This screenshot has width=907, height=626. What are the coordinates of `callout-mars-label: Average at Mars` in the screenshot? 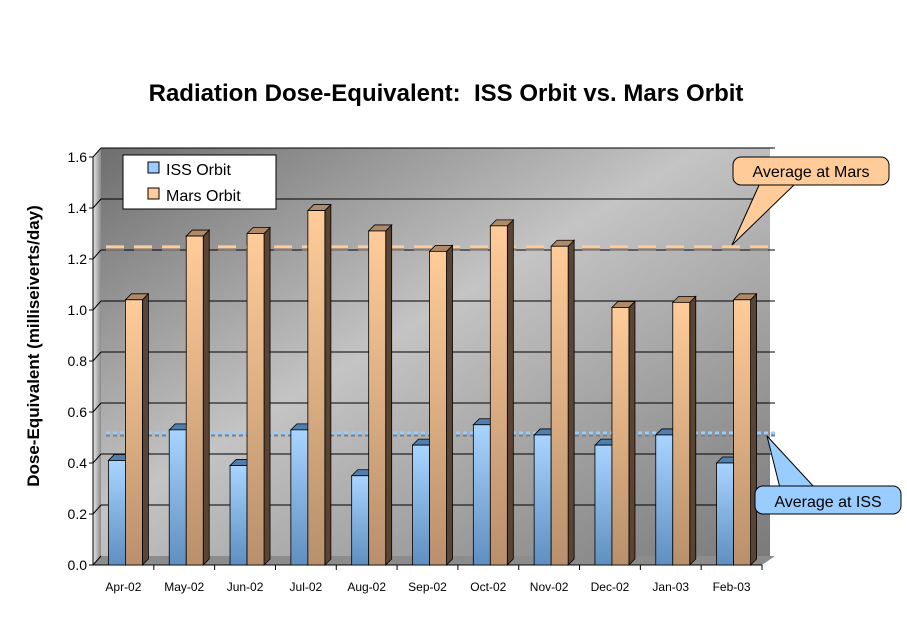 It's located at (810, 172).